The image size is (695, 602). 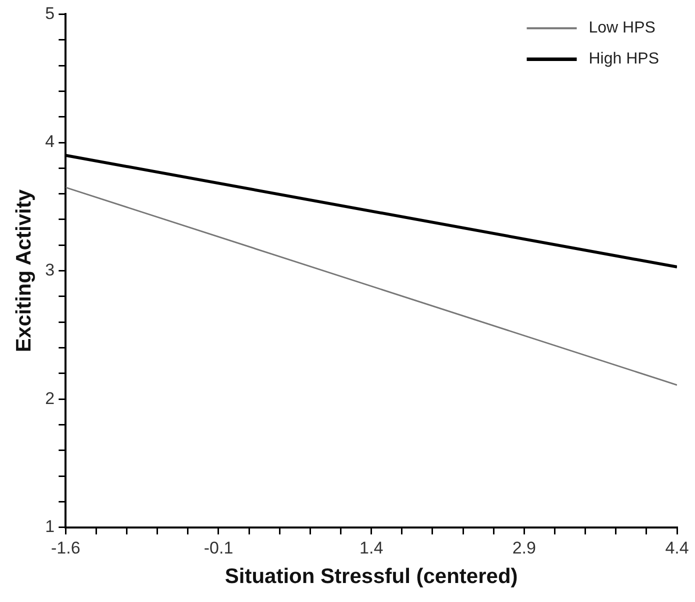 I want to click on x-tick-label: 1.4, so click(x=372, y=548).